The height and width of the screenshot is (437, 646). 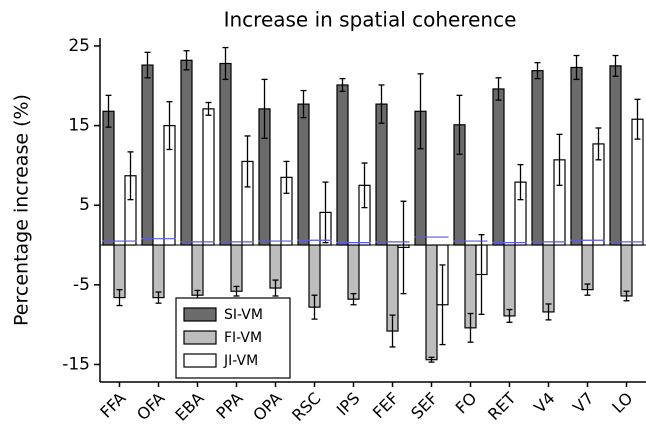 What do you see at coordinates (348, 404) in the screenshot?
I see `x-tick-label: IPS` at bounding box center [348, 404].